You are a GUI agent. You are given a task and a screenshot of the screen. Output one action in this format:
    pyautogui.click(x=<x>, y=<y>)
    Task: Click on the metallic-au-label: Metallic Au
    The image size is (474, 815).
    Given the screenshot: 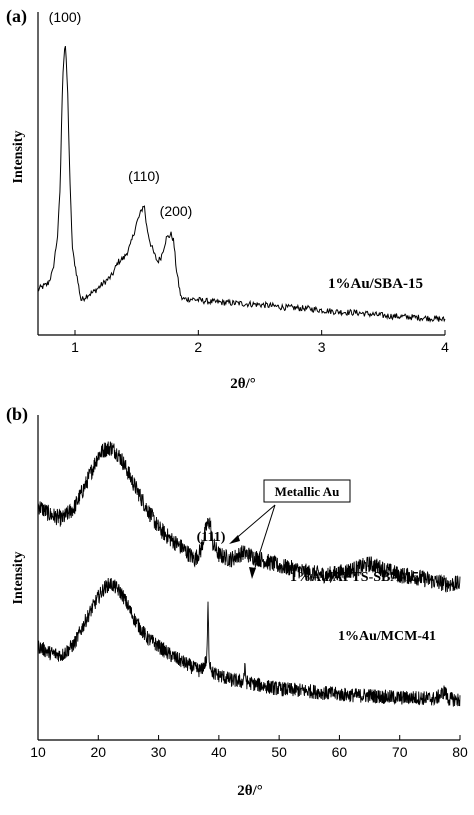 What is the action you would take?
    pyautogui.click(x=307, y=491)
    